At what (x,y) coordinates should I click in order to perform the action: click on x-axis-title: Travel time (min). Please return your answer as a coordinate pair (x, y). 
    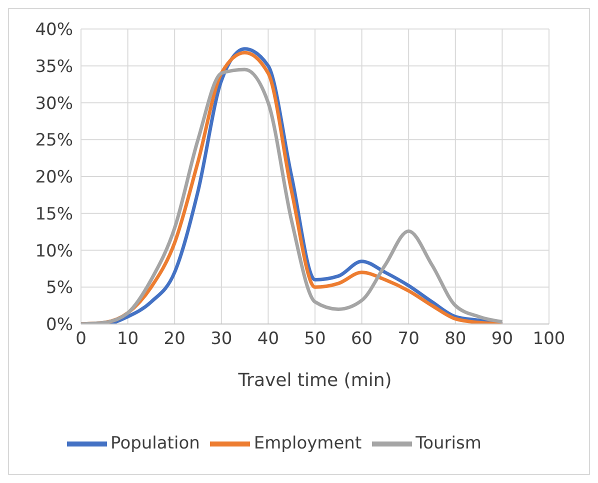
    Looking at the image, I should click on (314, 380).